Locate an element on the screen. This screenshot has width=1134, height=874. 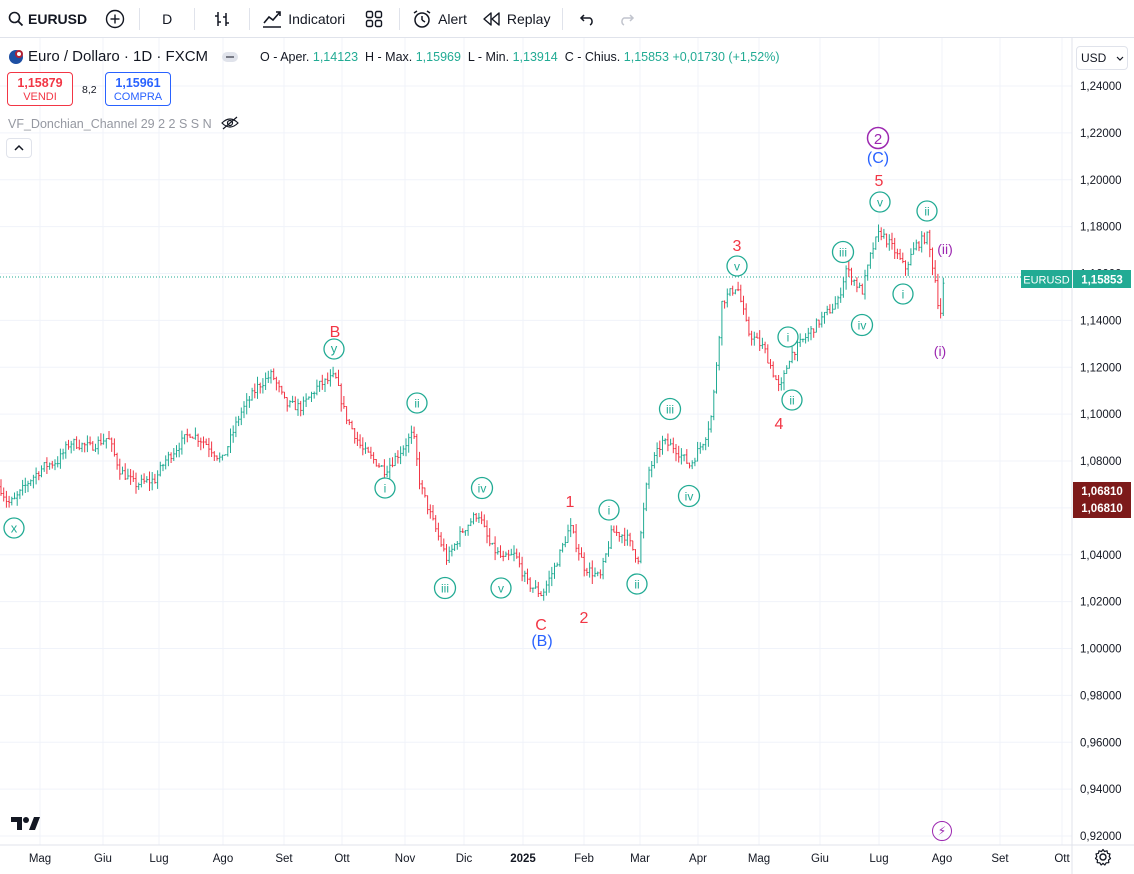
eye-hidden-icon is located at coordinates (230, 123).